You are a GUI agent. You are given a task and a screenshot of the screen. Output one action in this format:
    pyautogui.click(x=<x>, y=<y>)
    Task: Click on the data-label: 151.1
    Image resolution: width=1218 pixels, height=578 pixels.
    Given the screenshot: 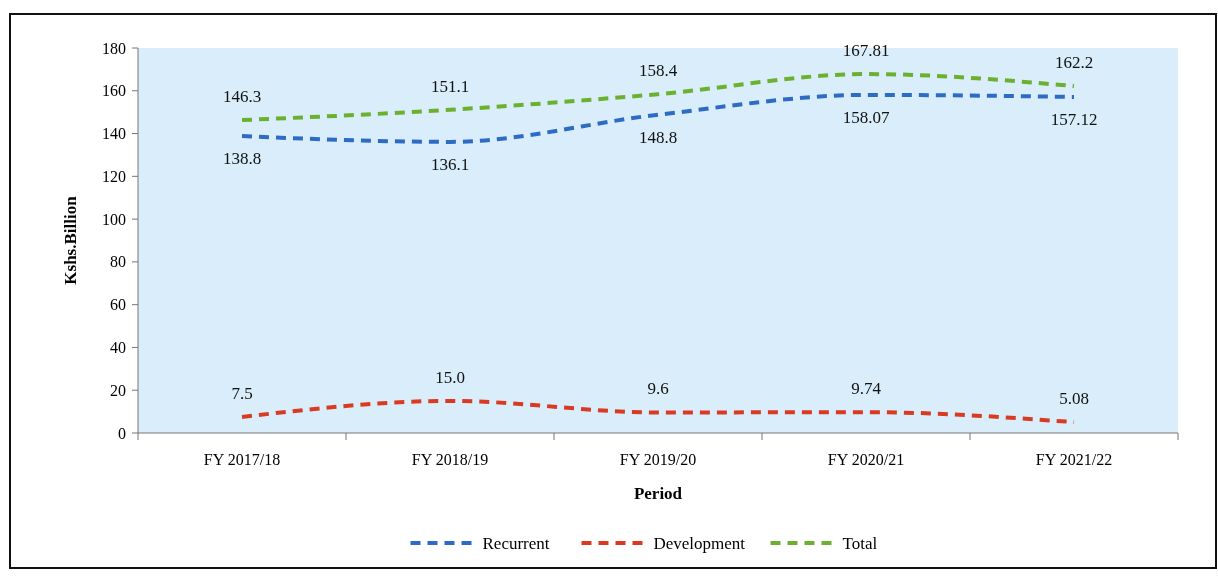 What is the action you would take?
    pyautogui.click(x=450, y=86)
    